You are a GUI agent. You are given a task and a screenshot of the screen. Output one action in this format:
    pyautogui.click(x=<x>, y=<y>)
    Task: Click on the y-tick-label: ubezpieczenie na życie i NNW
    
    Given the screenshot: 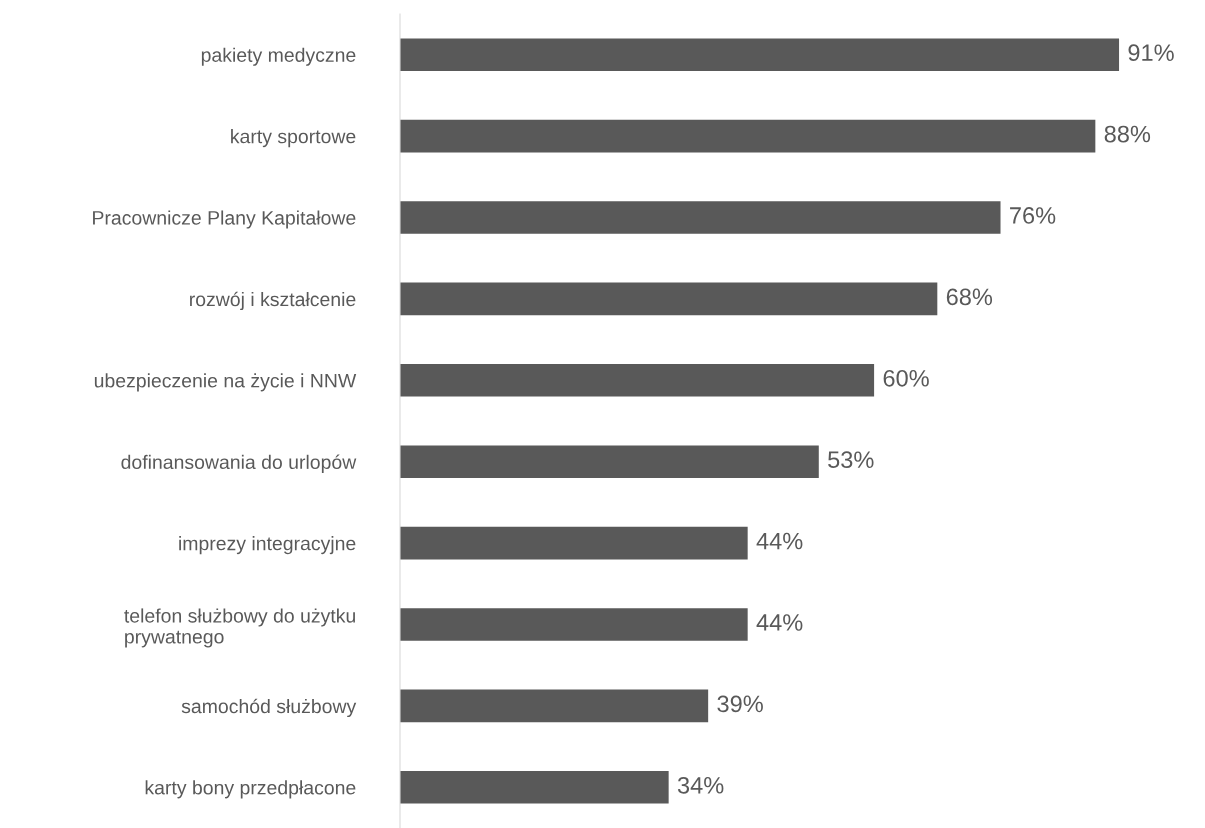 What is the action you would take?
    pyautogui.click(x=225, y=382)
    